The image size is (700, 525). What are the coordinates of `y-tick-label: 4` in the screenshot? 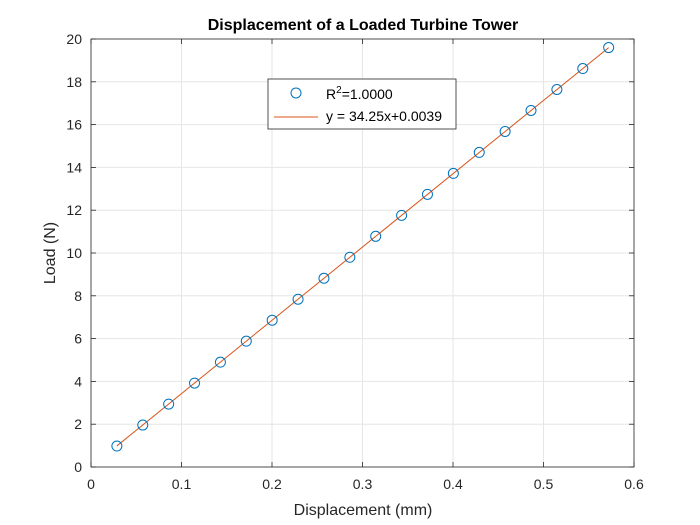 It's located at (78, 381).